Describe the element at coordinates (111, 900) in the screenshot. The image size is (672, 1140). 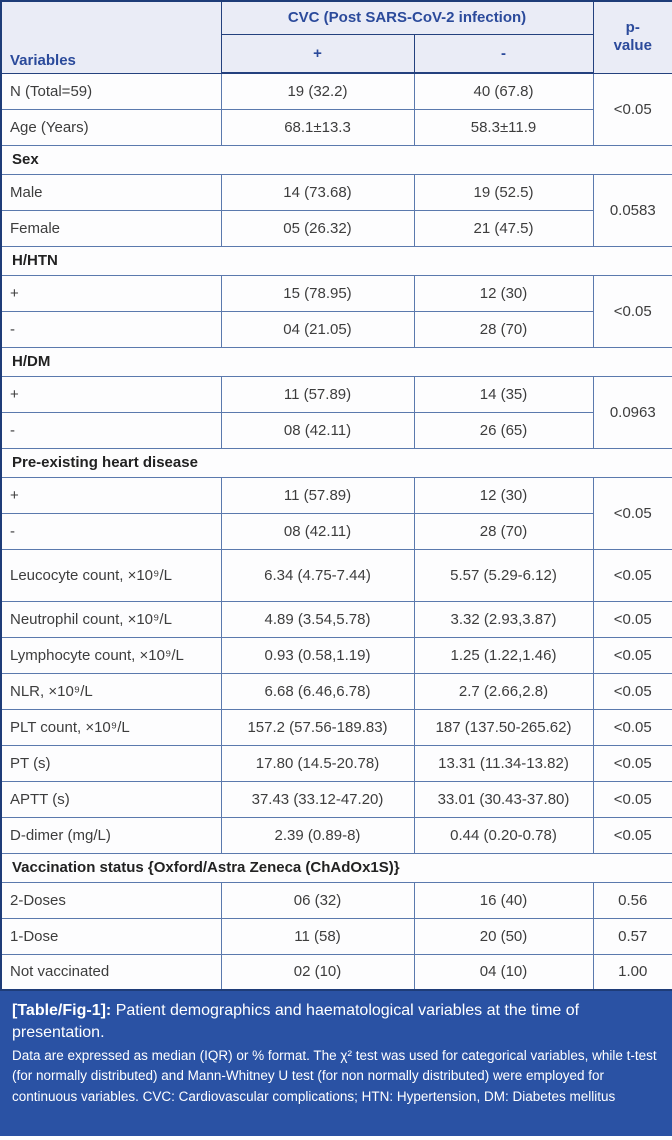
I see `row-label: 2-Doses` at that location.